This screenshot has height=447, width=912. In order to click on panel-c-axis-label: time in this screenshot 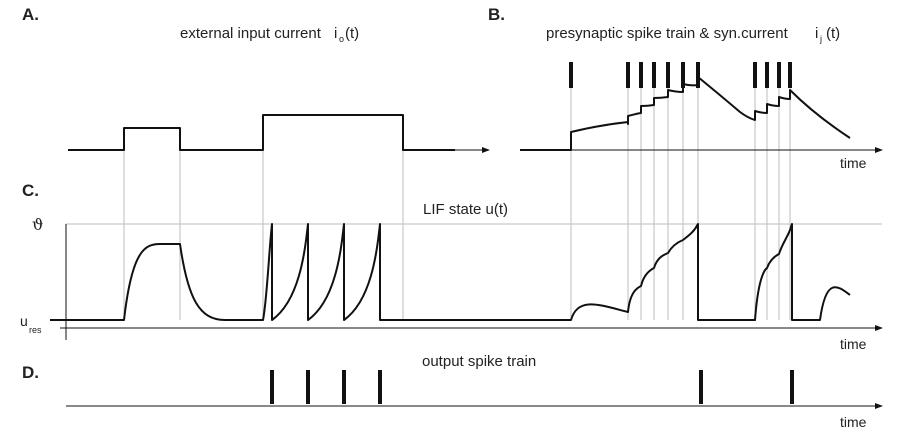, I will do `click(853, 344)`.